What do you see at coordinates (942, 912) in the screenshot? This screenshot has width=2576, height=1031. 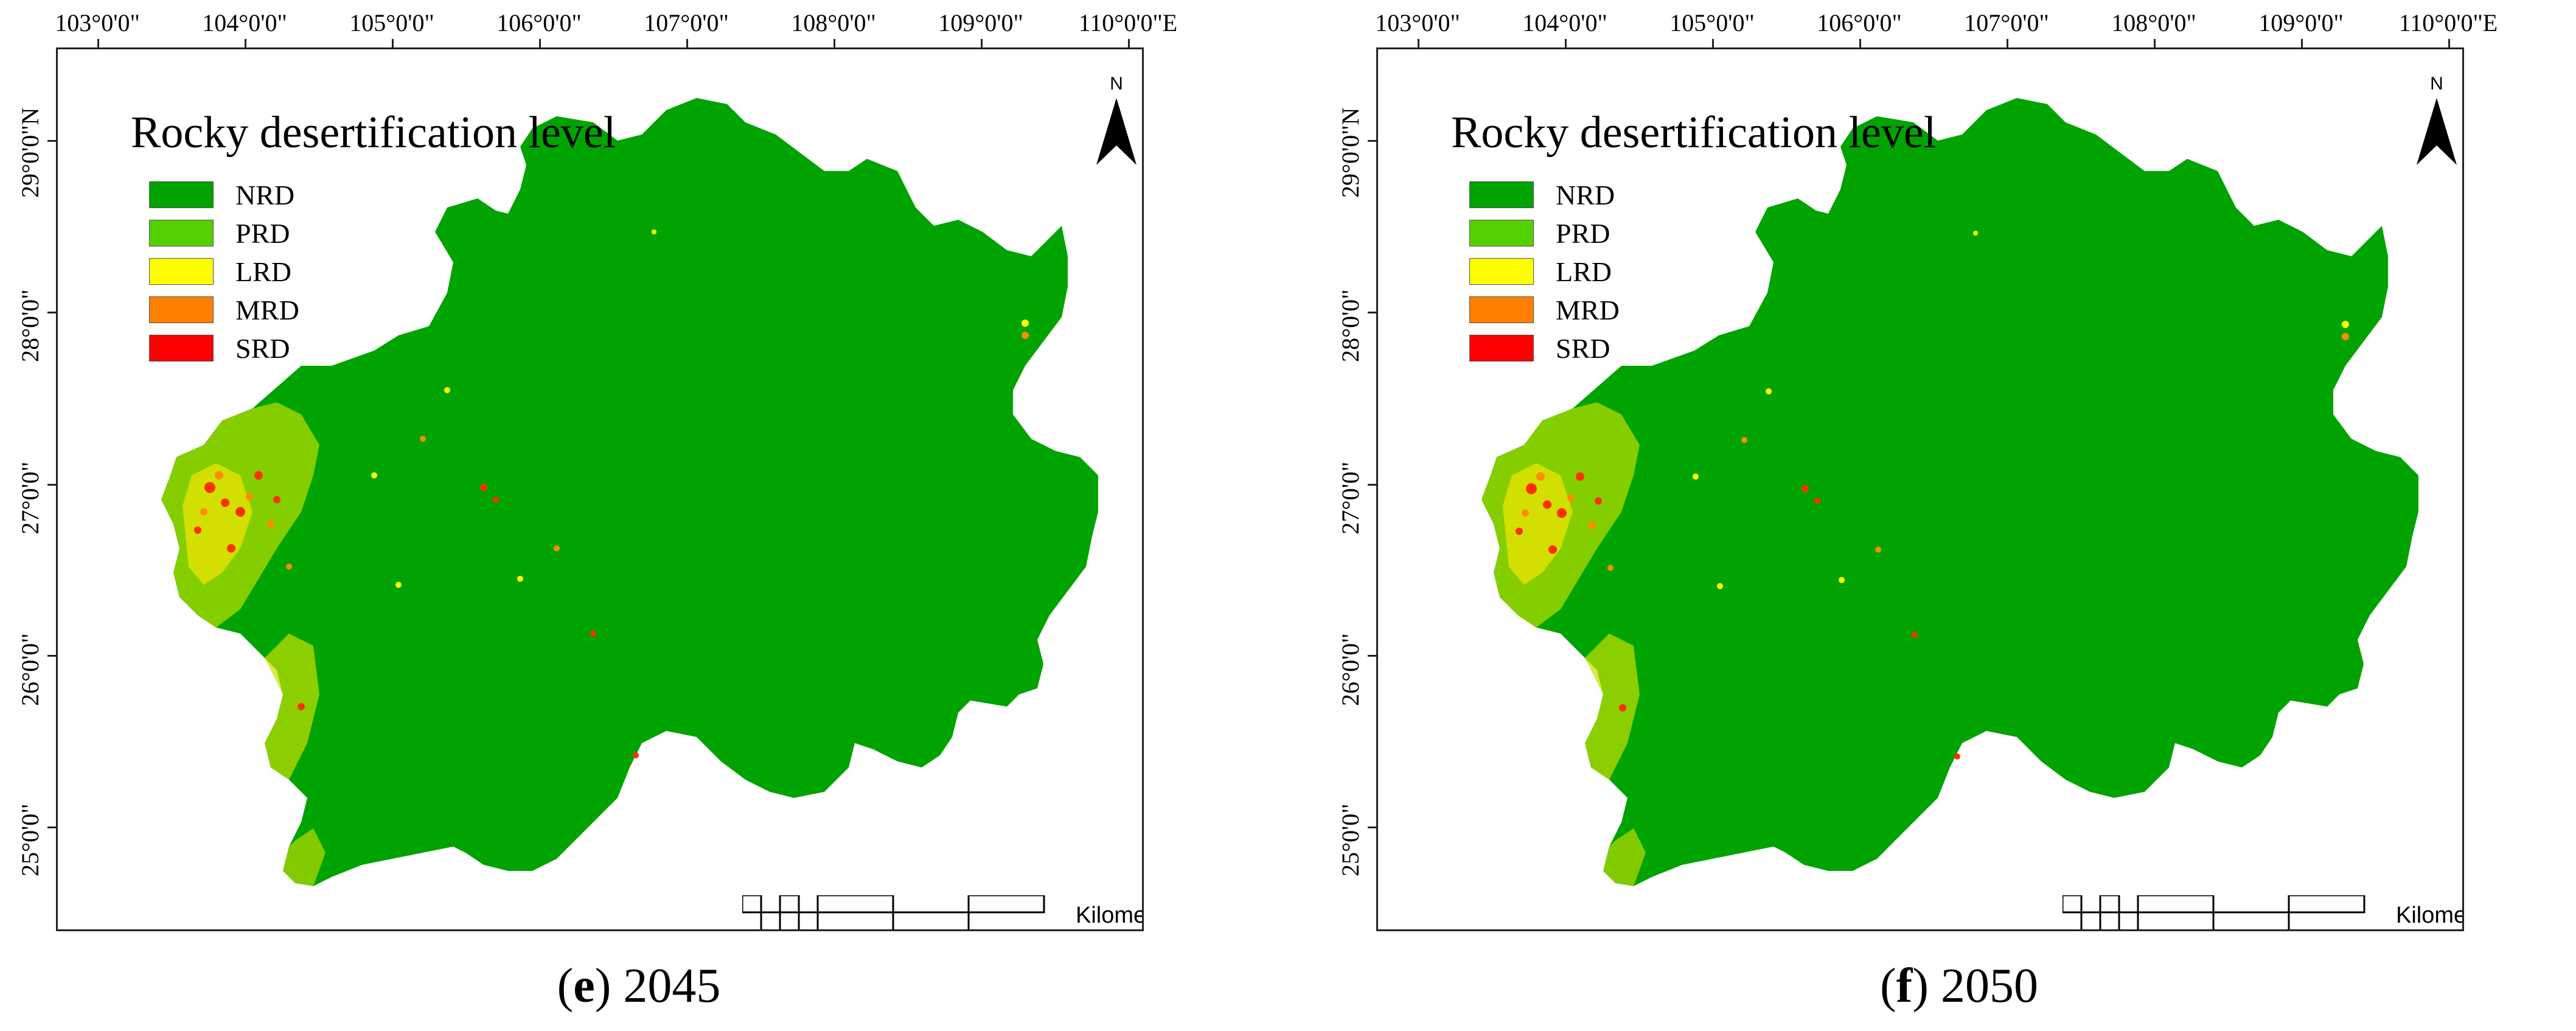 I see `scale-bar: 0 25 50 100 150 200 Kilometers` at bounding box center [942, 912].